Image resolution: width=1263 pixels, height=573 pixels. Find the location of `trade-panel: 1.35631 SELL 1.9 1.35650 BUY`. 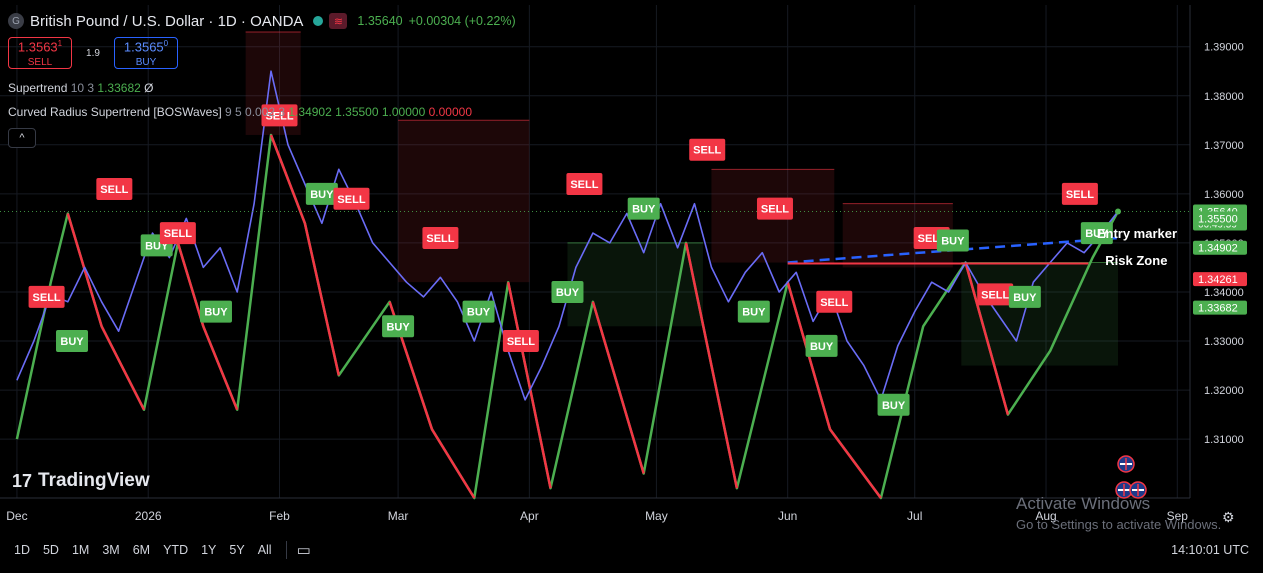

trade-panel: 1.35631 SELL 1.9 1.35650 BUY is located at coordinates (93, 53).